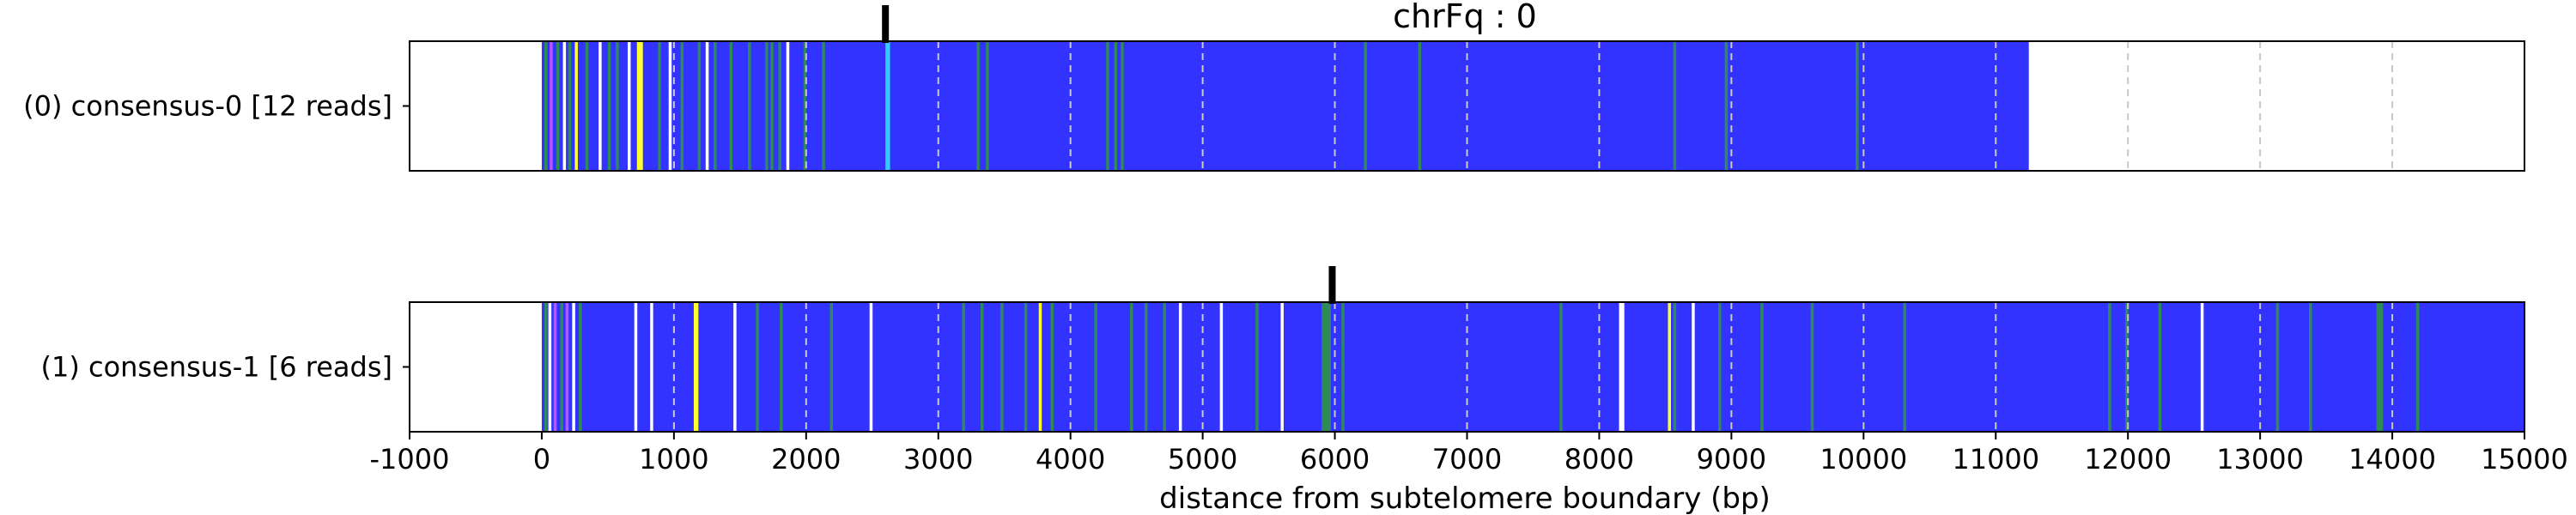 The height and width of the screenshot is (515, 2576). Describe the element at coordinates (410, 459) in the screenshot. I see `x-tick-label: -1000` at that location.